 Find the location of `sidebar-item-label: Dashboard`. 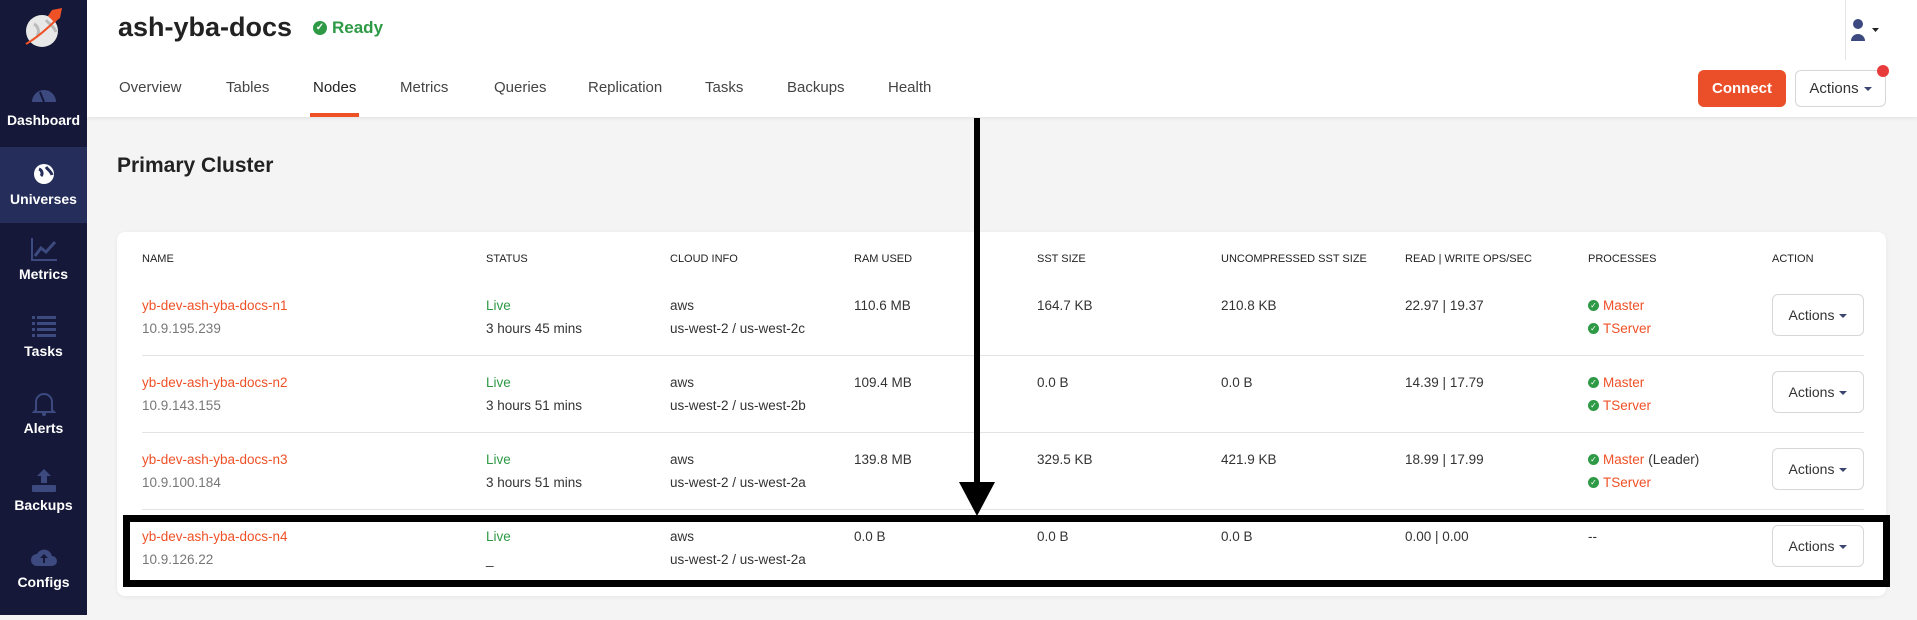

sidebar-item-label: Dashboard is located at coordinates (43, 120).